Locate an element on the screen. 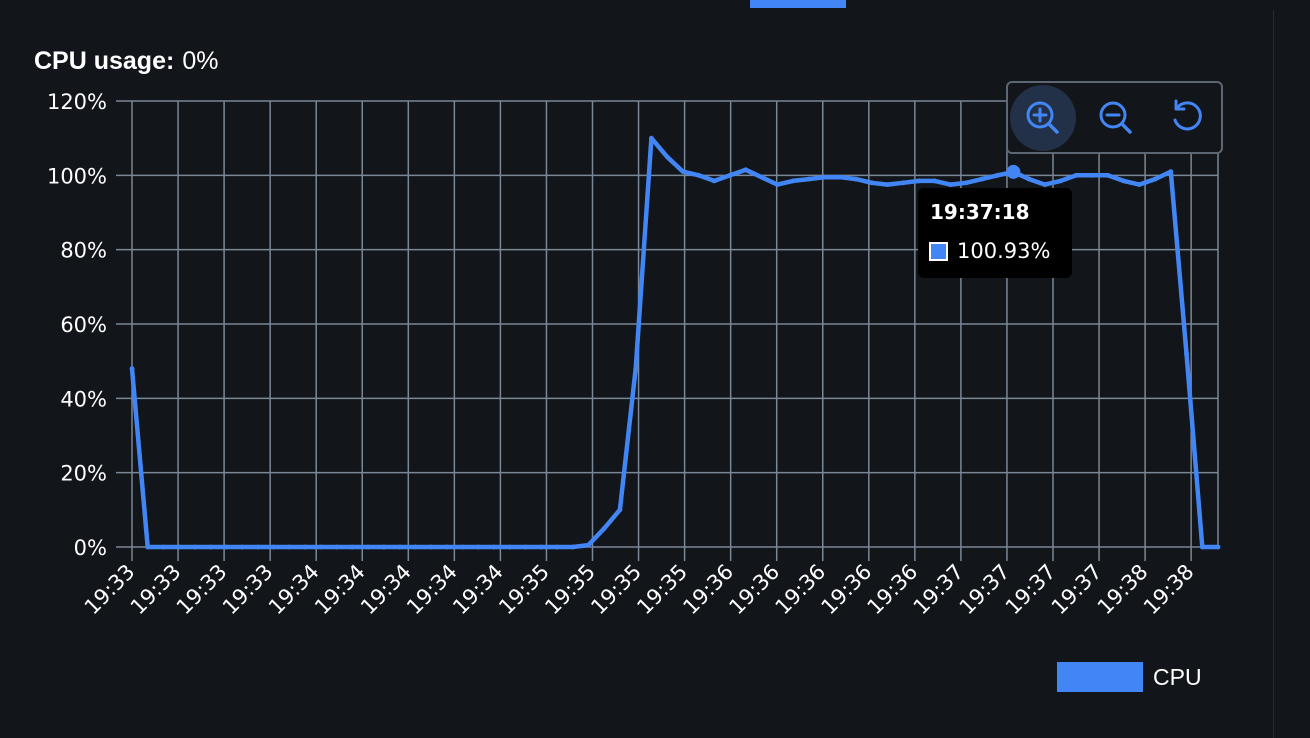 This screenshot has height=738, width=1310. cpu-usage-header: CPU usage: 0% is located at coordinates (126, 61).